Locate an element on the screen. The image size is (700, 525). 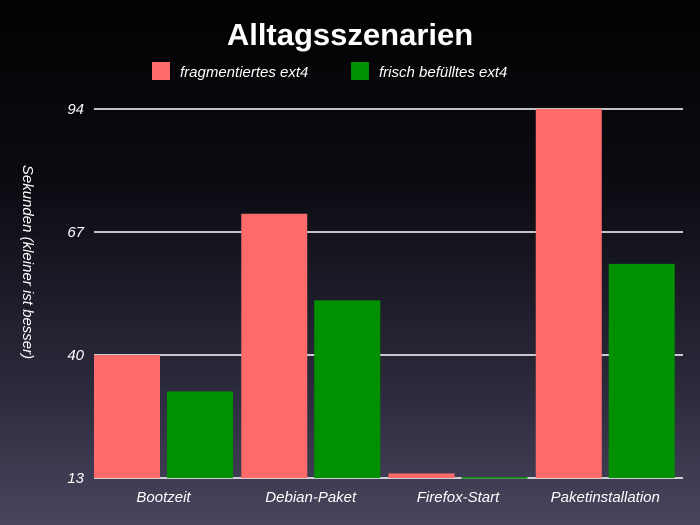
legend-label-frisch: frisch befülltes ext4 is located at coordinates (443, 72).